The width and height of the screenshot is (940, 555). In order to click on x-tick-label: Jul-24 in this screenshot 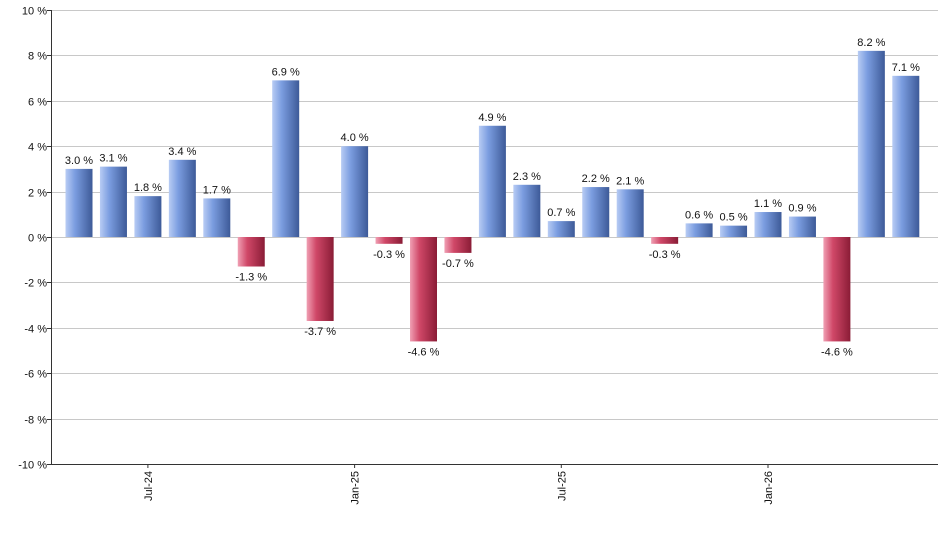, I will do `click(149, 486)`.